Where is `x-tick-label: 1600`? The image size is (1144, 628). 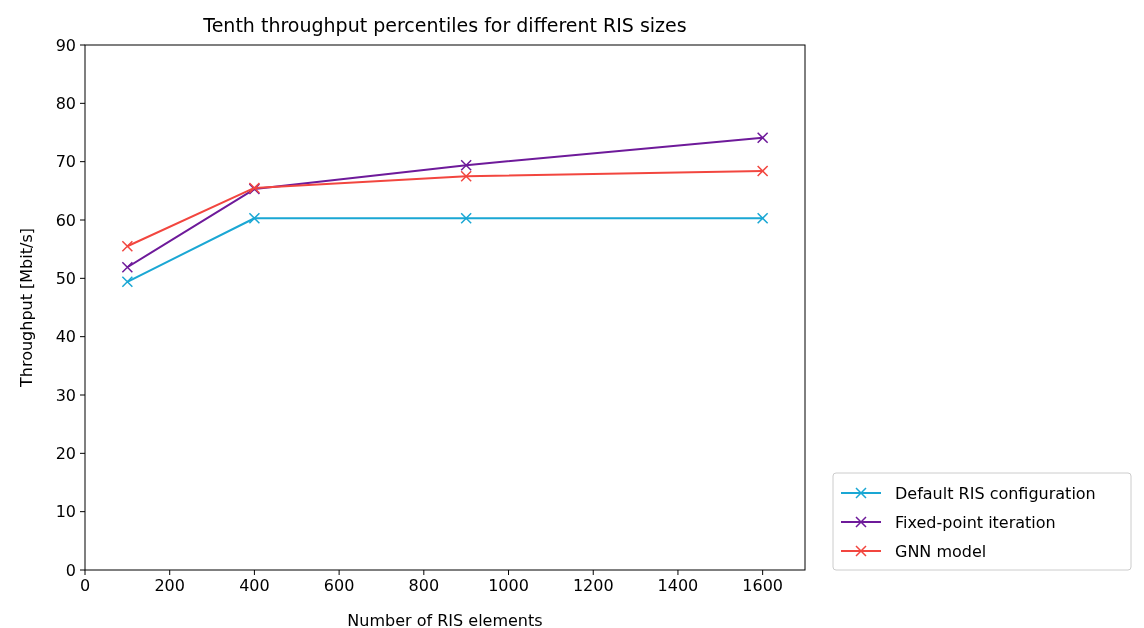
x-tick-label: 1600 is located at coordinates (763, 585).